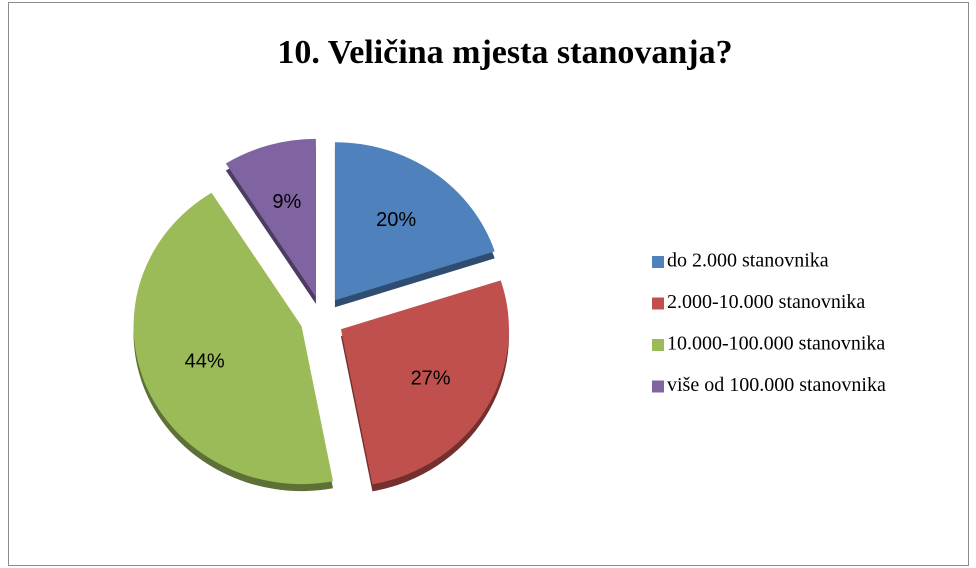 Image resolution: width=976 pixels, height=568 pixels. I want to click on legend-label: 10.000-100.000 stanovnika, so click(776, 344).